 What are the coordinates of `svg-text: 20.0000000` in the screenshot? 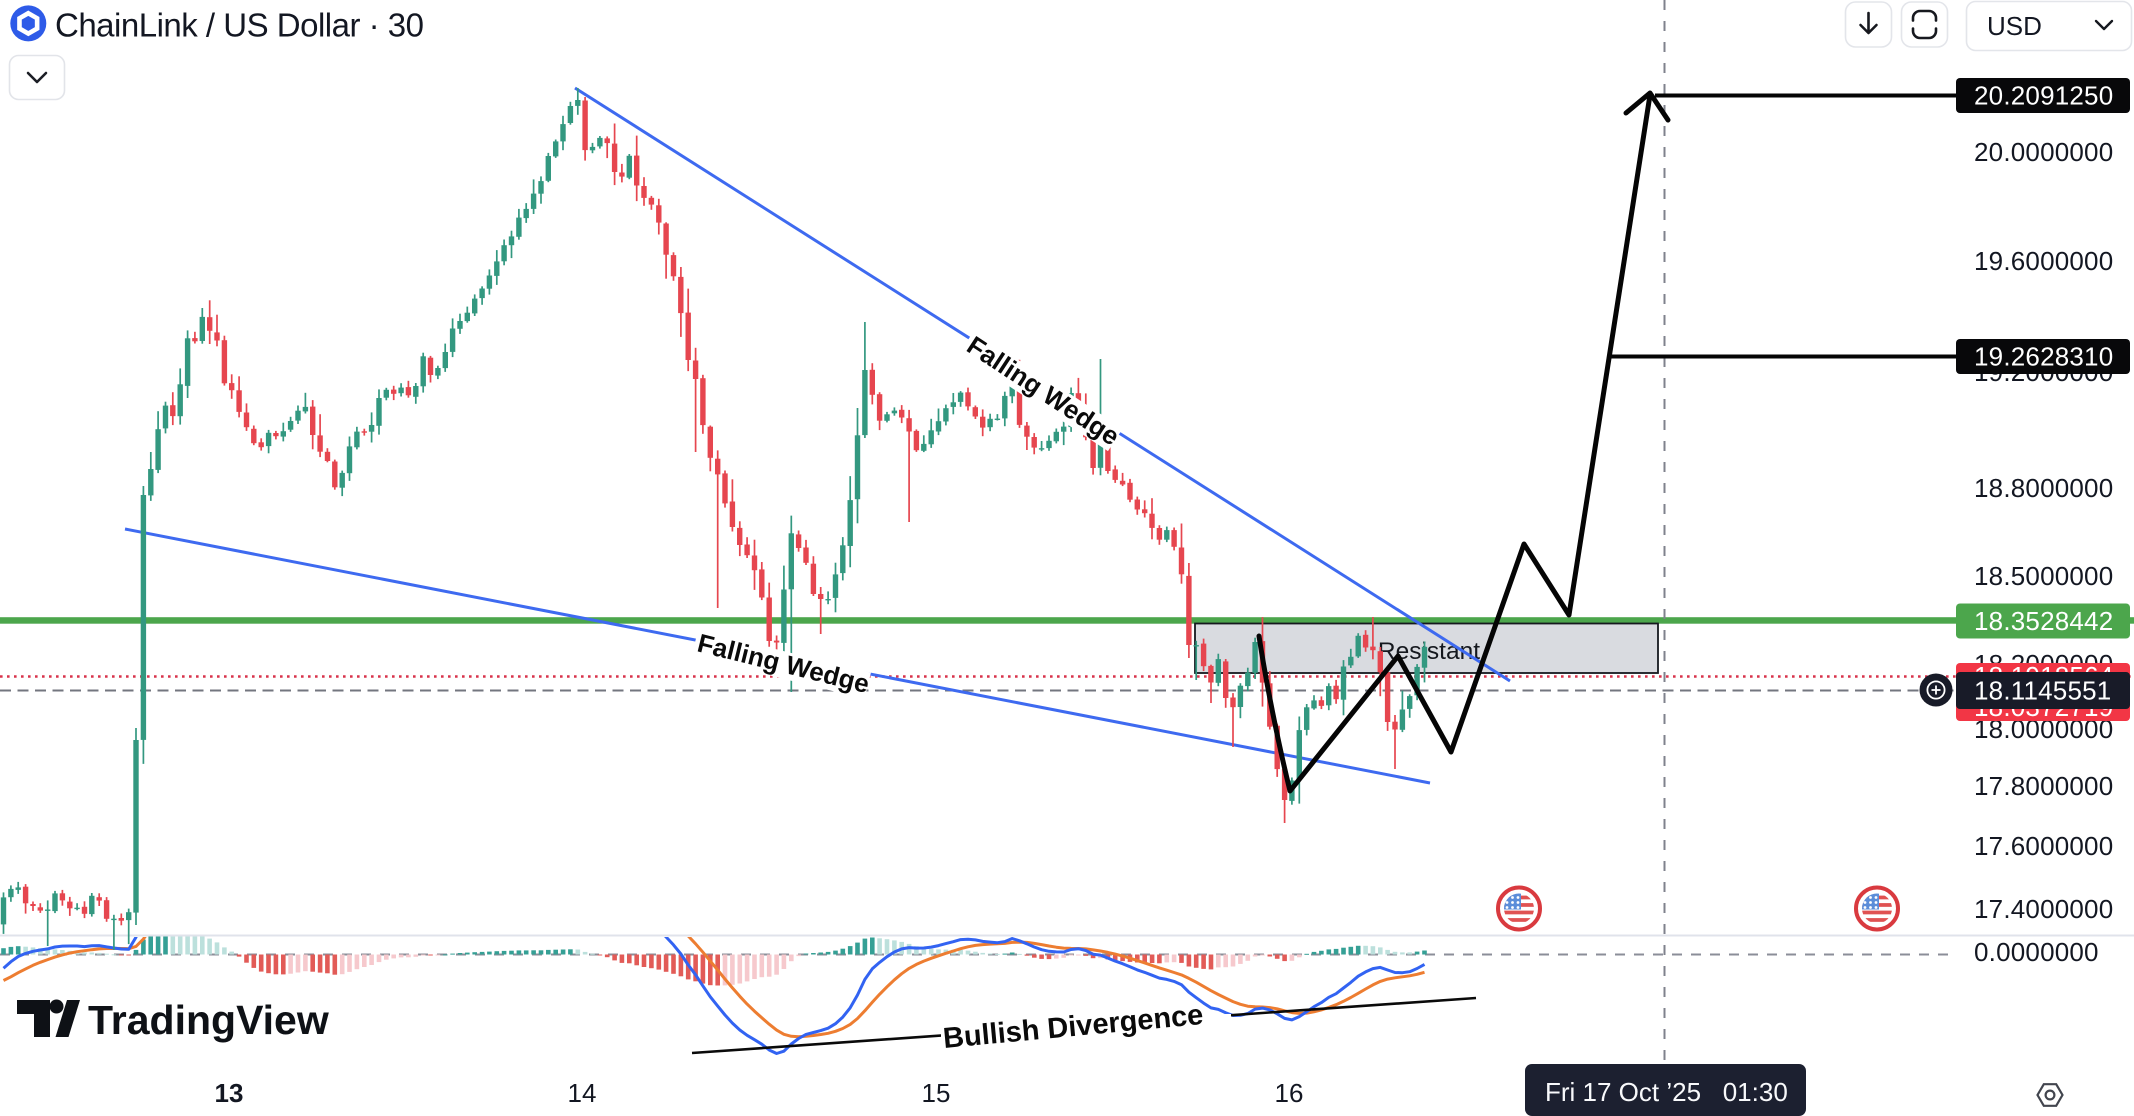 It's located at (2043, 152).